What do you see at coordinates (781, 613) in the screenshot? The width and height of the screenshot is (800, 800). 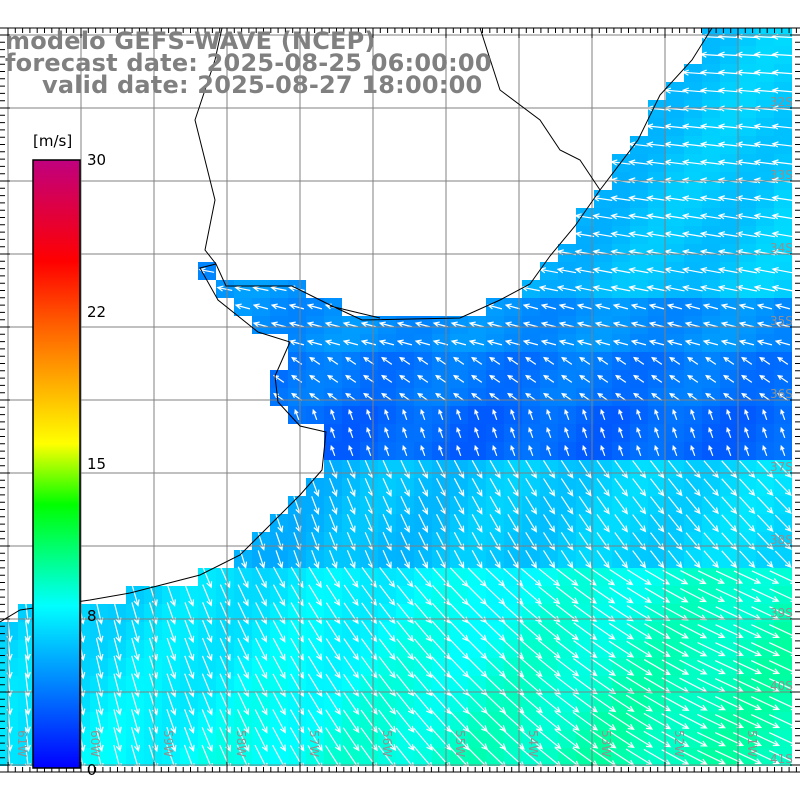 I see `latitude-label: 39S` at bounding box center [781, 613].